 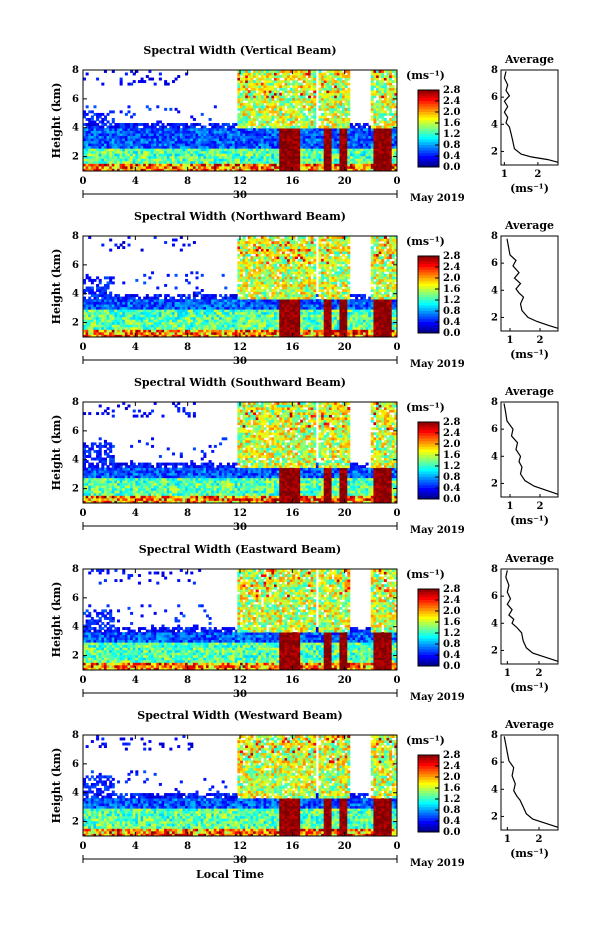 What do you see at coordinates (240, 195) in the screenshot?
I see `day-label: 30` at bounding box center [240, 195].